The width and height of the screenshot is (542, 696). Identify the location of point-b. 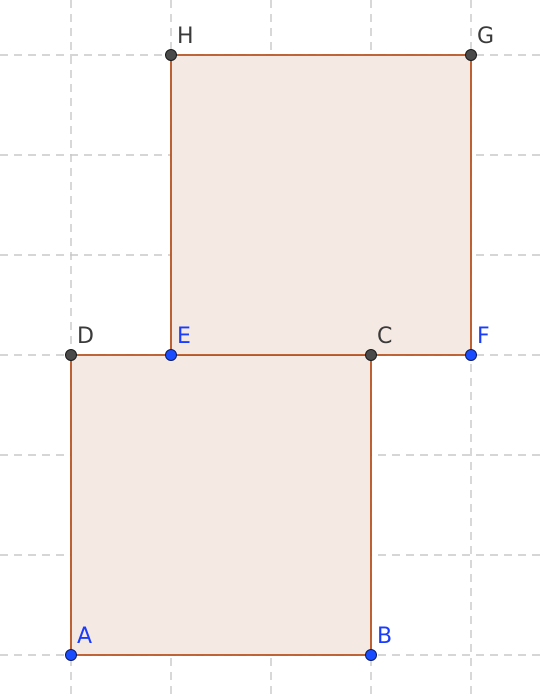
(371, 655).